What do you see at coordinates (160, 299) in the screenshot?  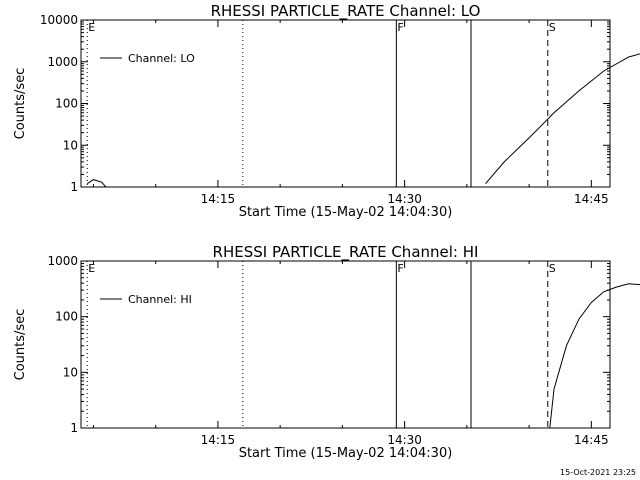 I see `legend-label: Channel: HI` at bounding box center [160, 299].